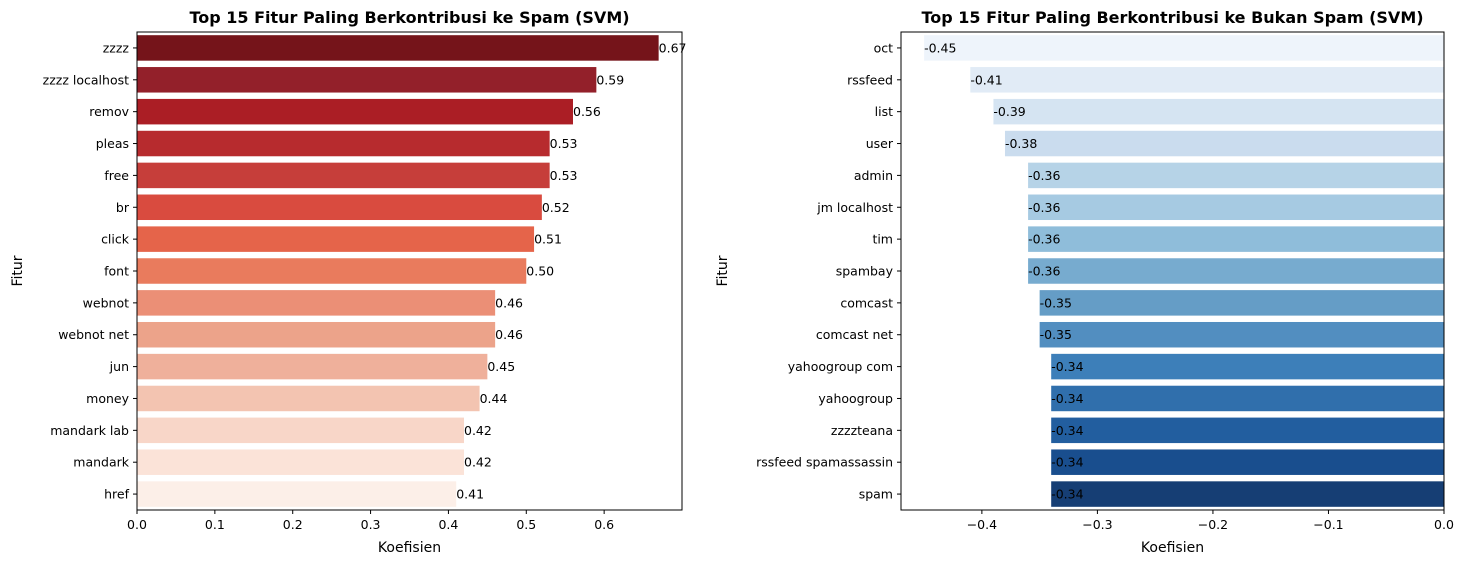  I want to click on data-label: 0.44, so click(494, 398).